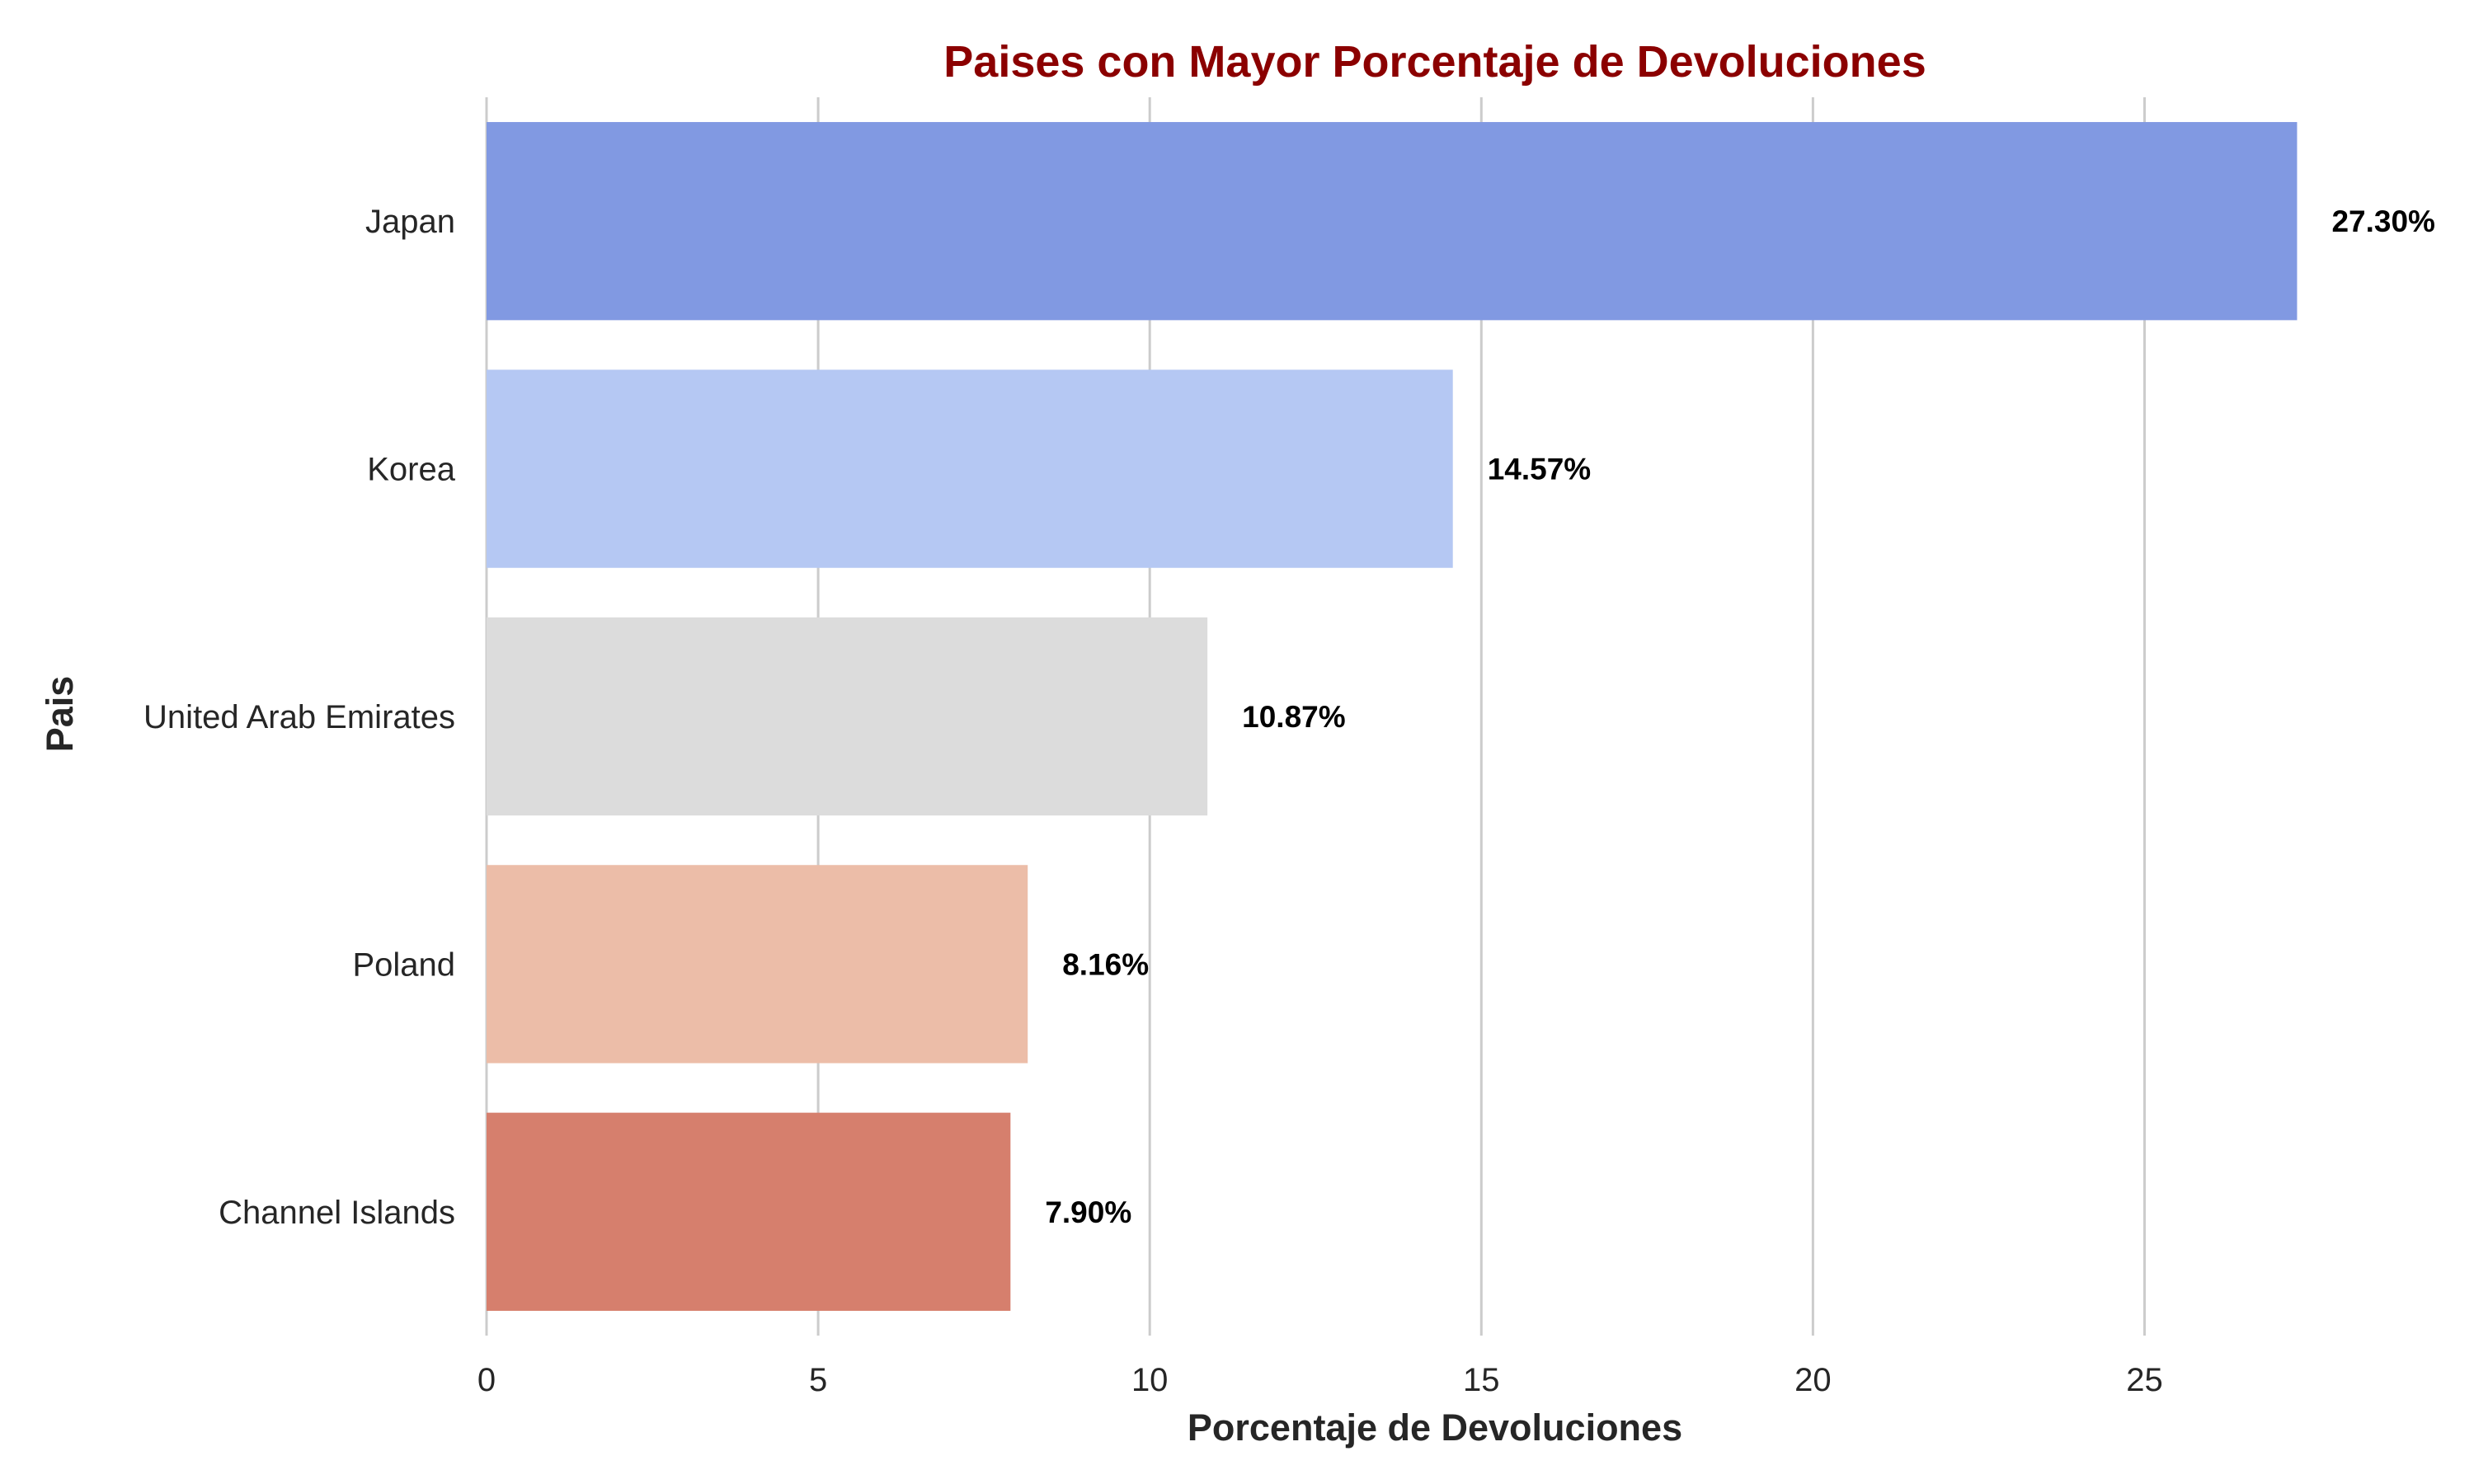  I want to click on data-label: 14.57%, so click(1540, 469).